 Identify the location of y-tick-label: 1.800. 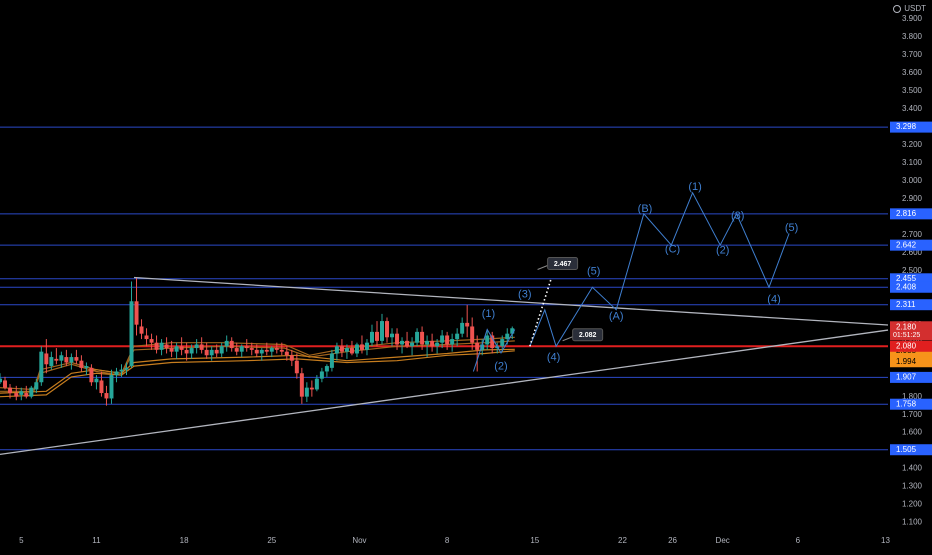
(912, 396).